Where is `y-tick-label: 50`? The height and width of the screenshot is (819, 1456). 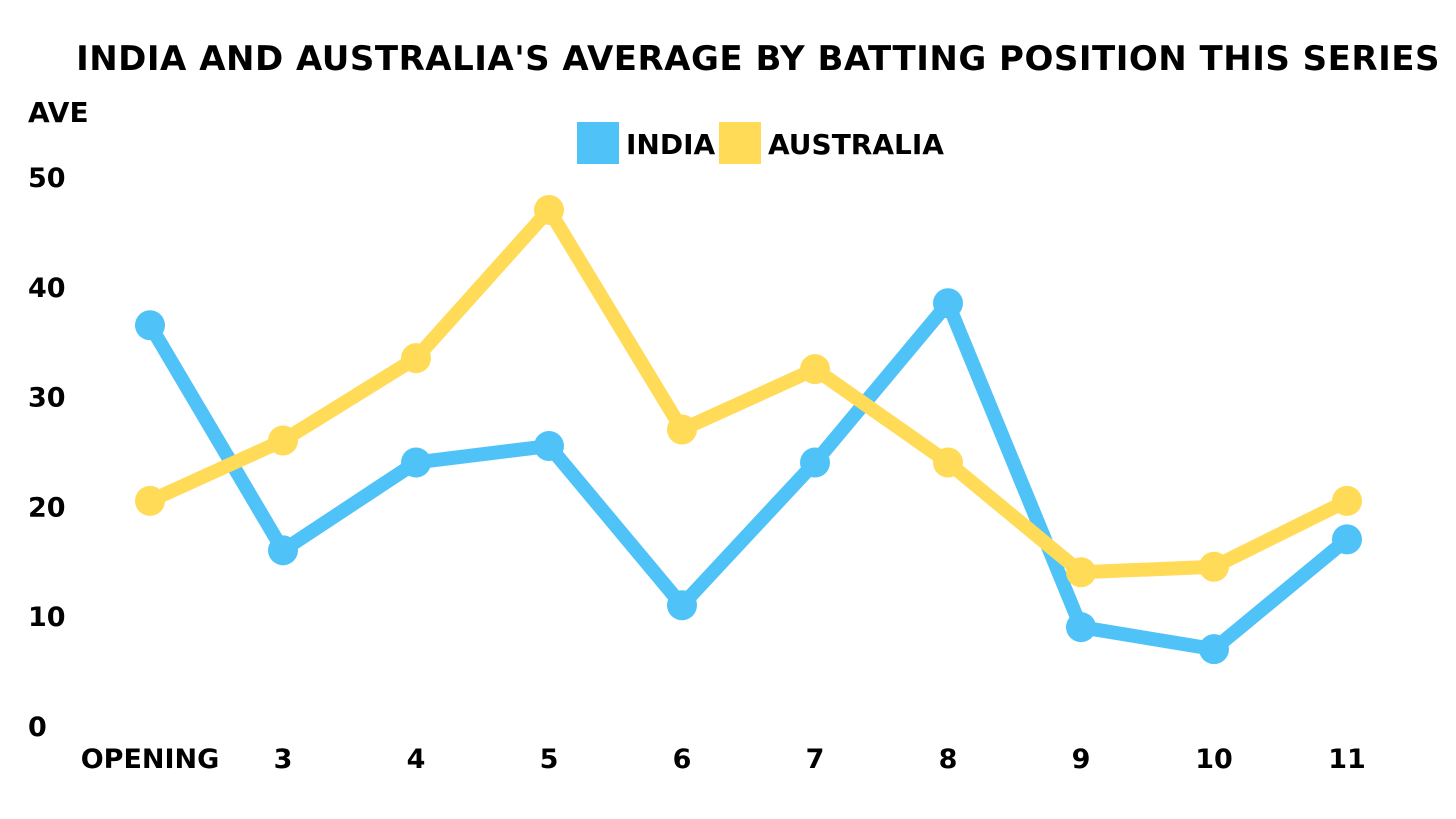
y-tick-label: 50 is located at coordinates (47, 178).